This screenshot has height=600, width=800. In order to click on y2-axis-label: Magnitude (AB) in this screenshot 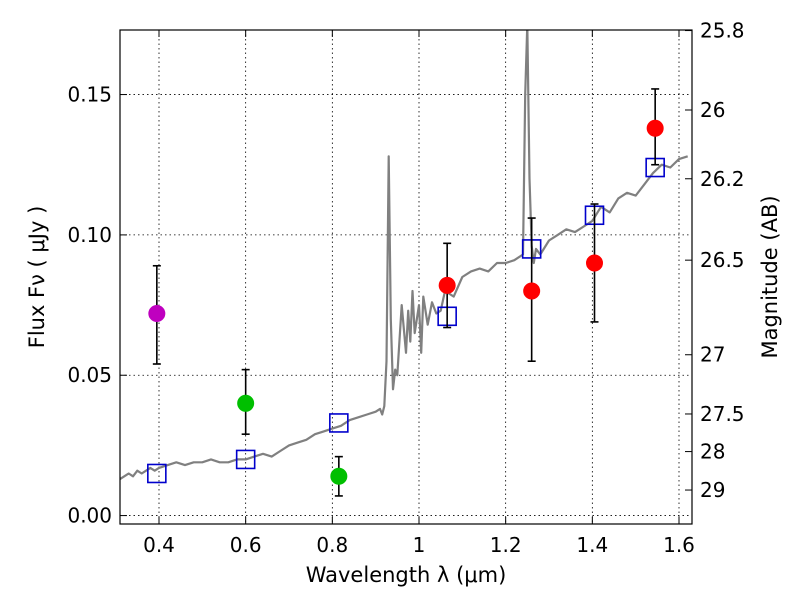, I will do `click(770, 276)`.